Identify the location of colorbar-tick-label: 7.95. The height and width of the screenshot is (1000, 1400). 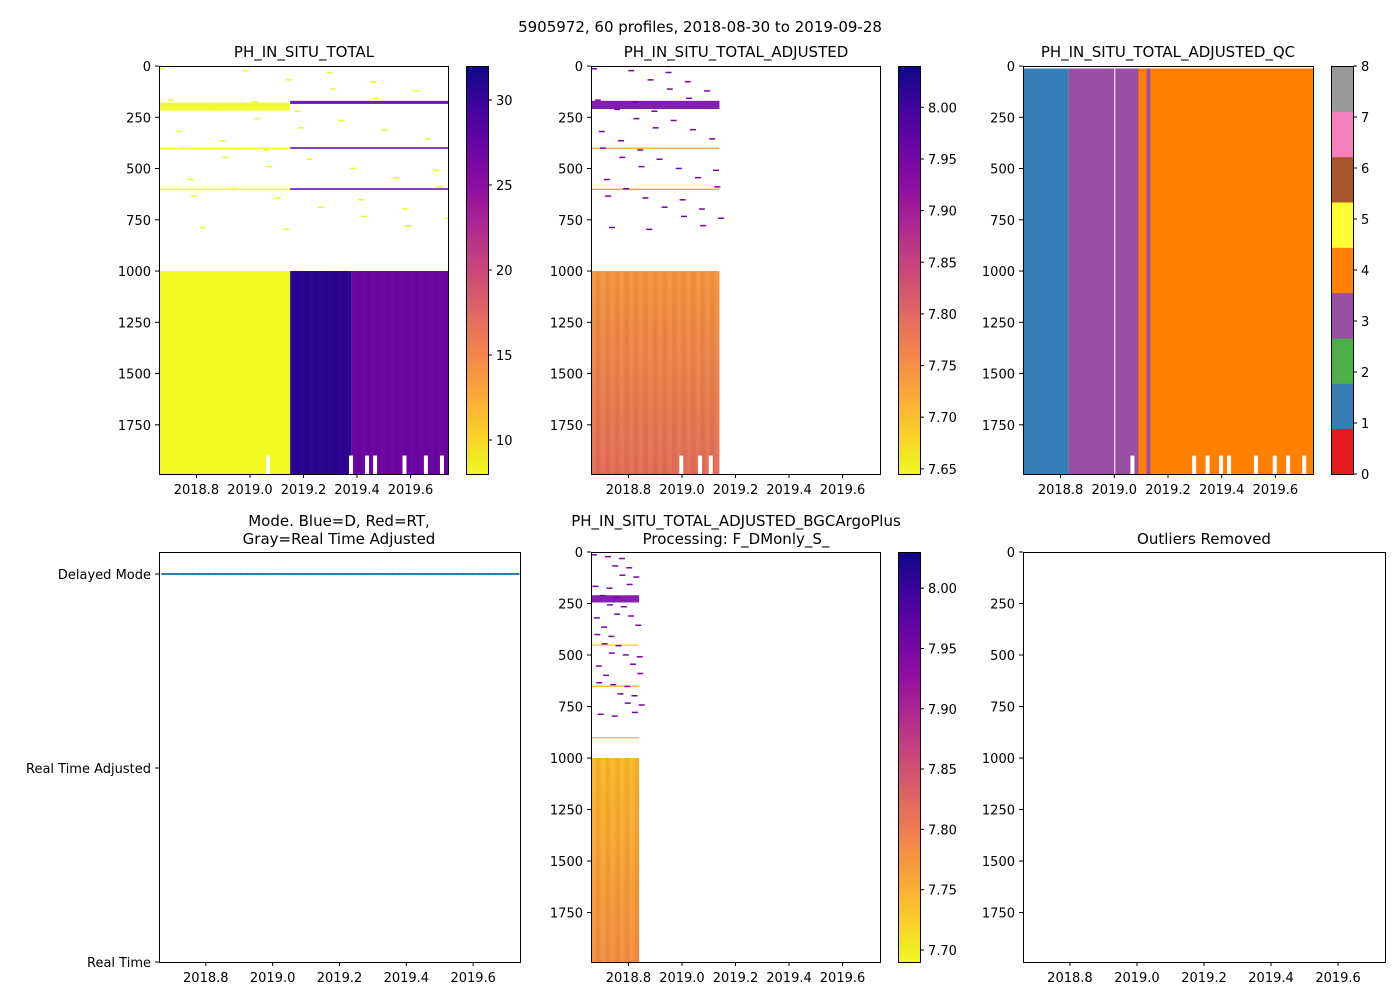
(942, 160).